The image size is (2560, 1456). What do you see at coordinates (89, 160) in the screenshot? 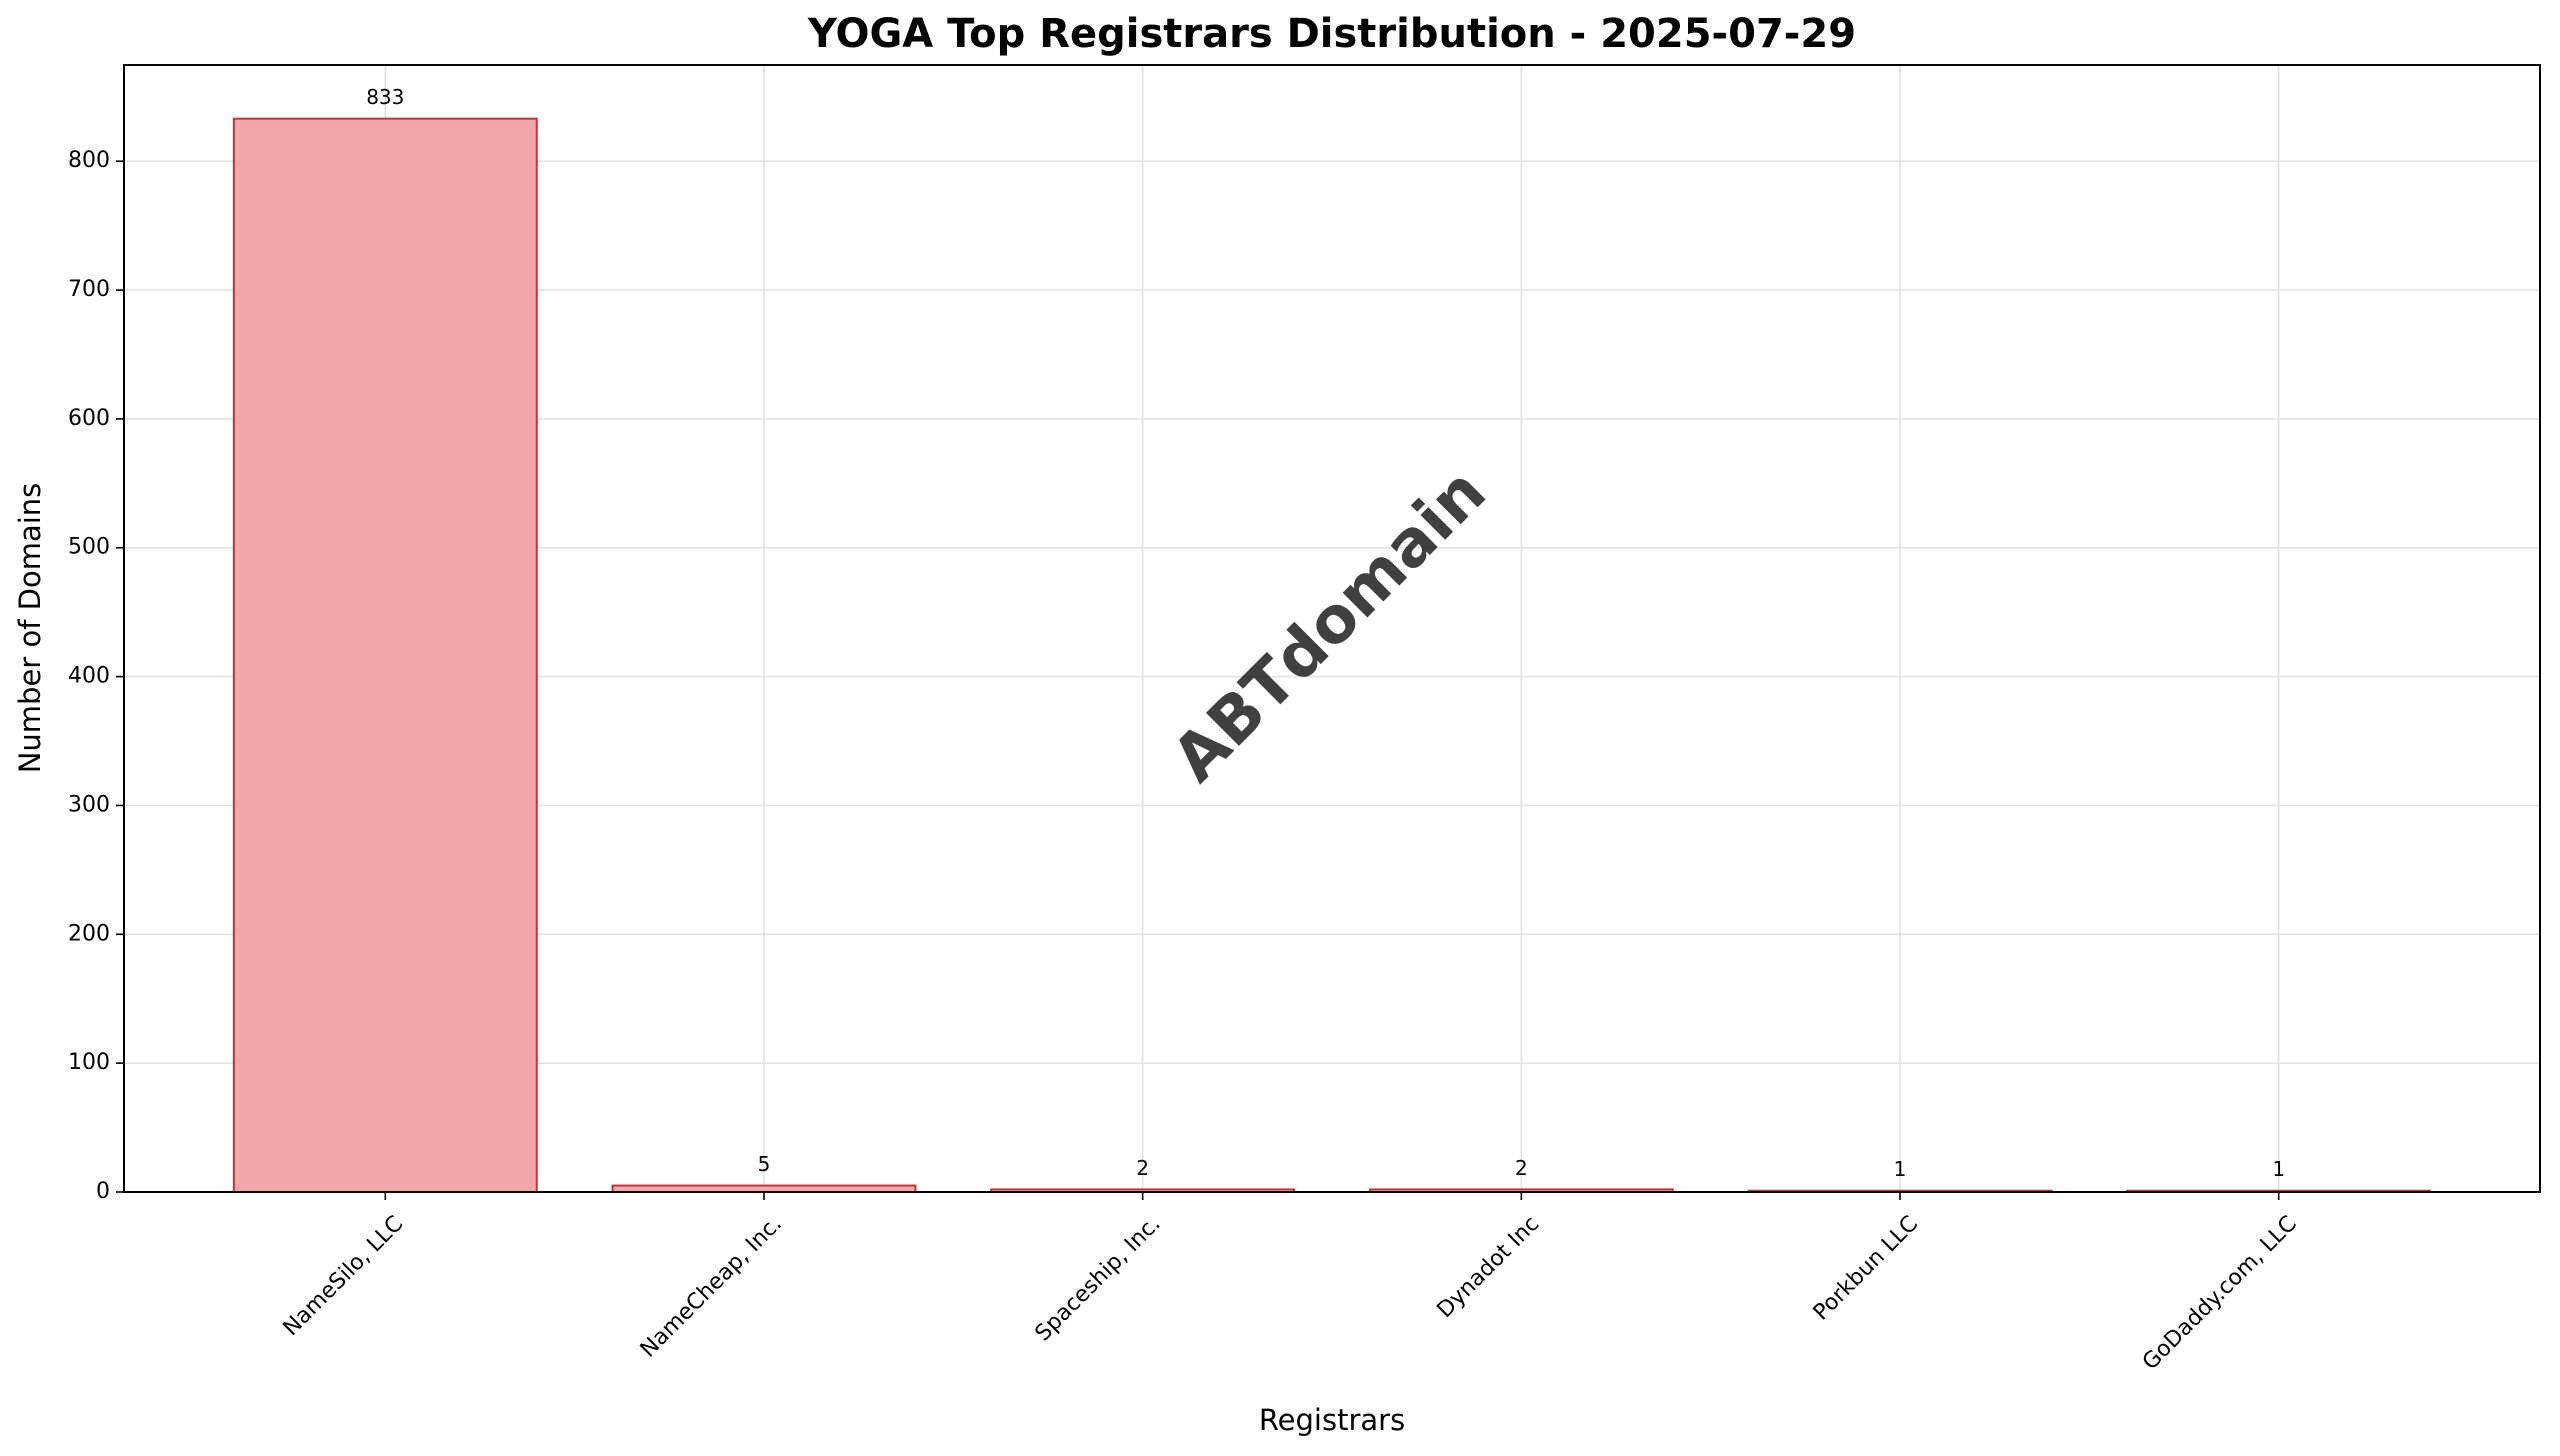
I see `y-tick-label: 800` at bounding box center [89, 160].